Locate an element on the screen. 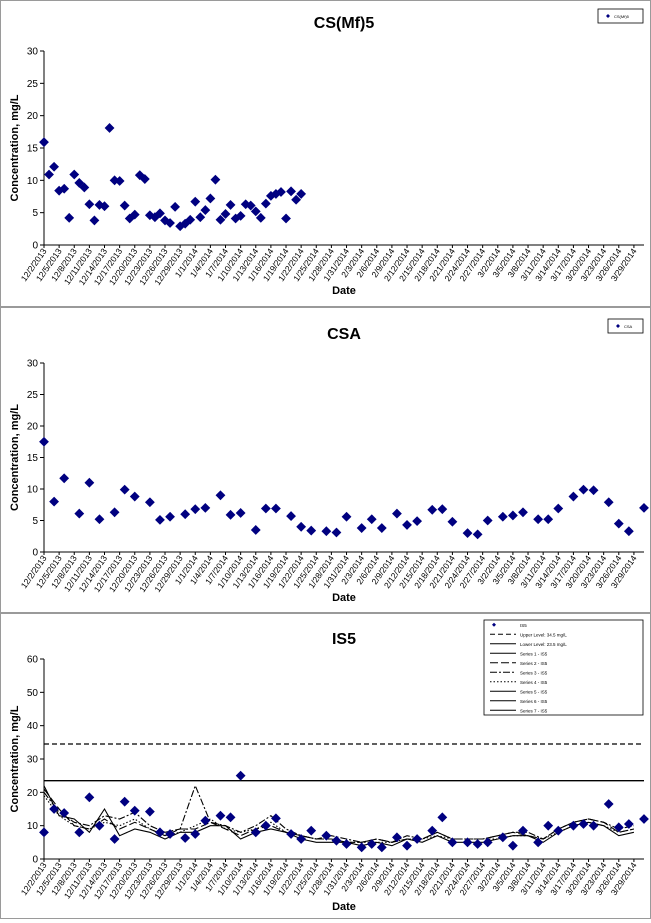  y-tick-label: 60 is located at coordinates (33, 660).